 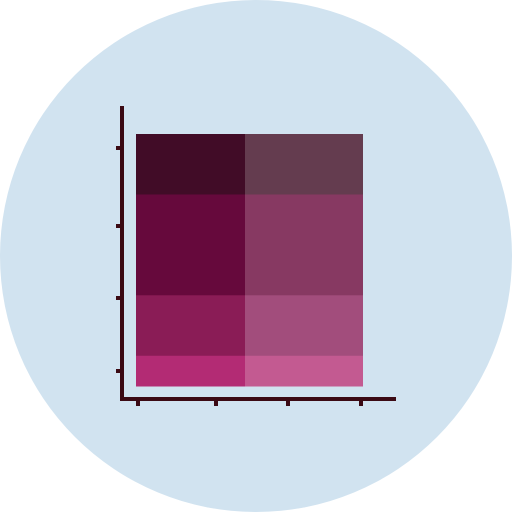 What do you see at coordinates (249, 402) in the screenshot?
I see `x-axis-ticks` at bounding box center [249, 402].